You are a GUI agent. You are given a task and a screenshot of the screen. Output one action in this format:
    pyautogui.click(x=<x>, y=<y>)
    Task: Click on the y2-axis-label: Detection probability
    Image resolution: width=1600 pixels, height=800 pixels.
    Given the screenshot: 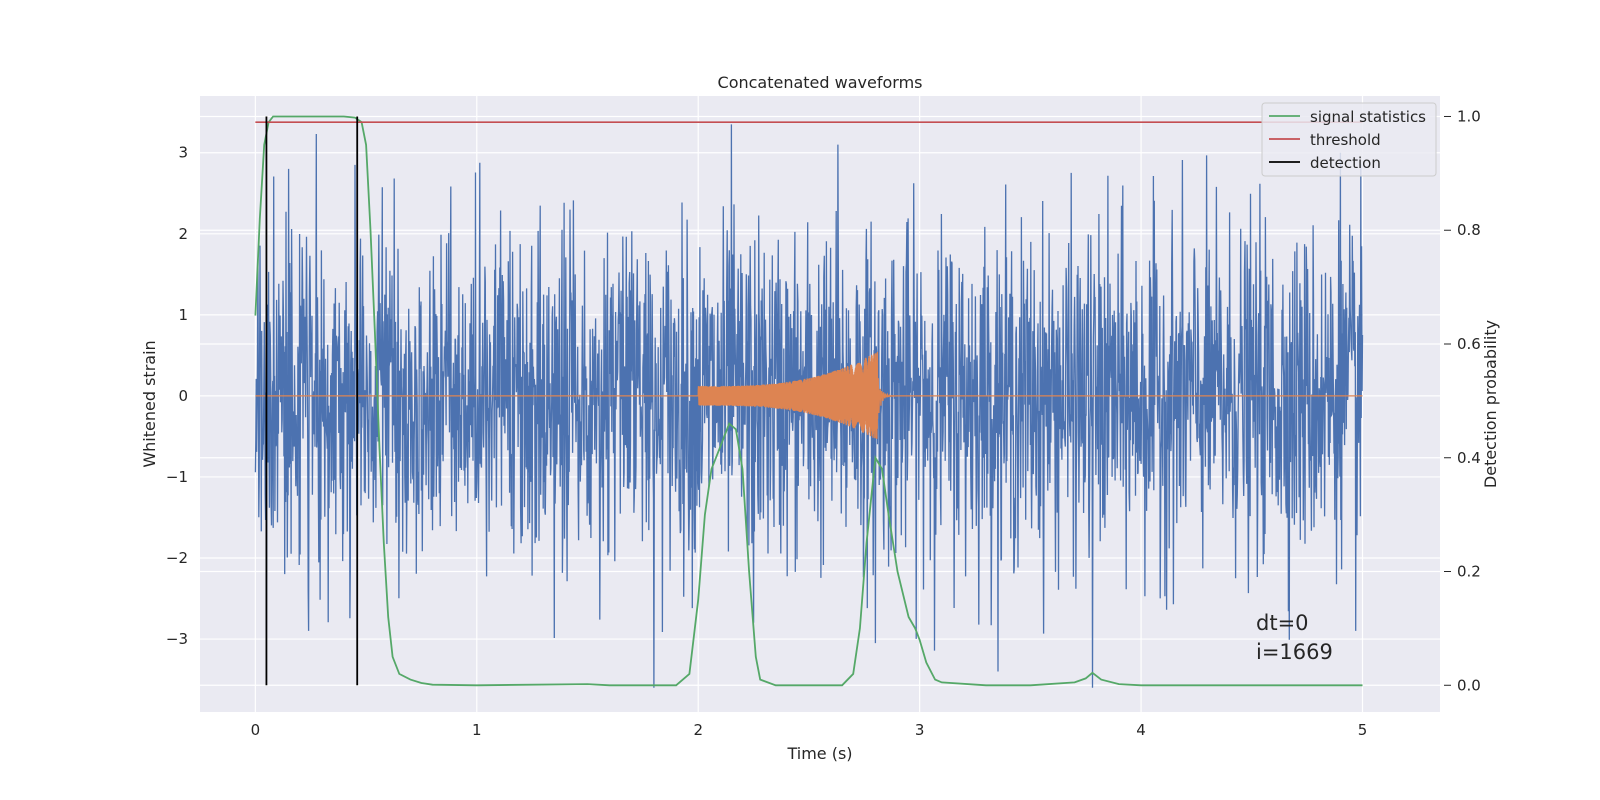 What is the action you would take?
    pyautogui.click(x=1490, y=404)
    